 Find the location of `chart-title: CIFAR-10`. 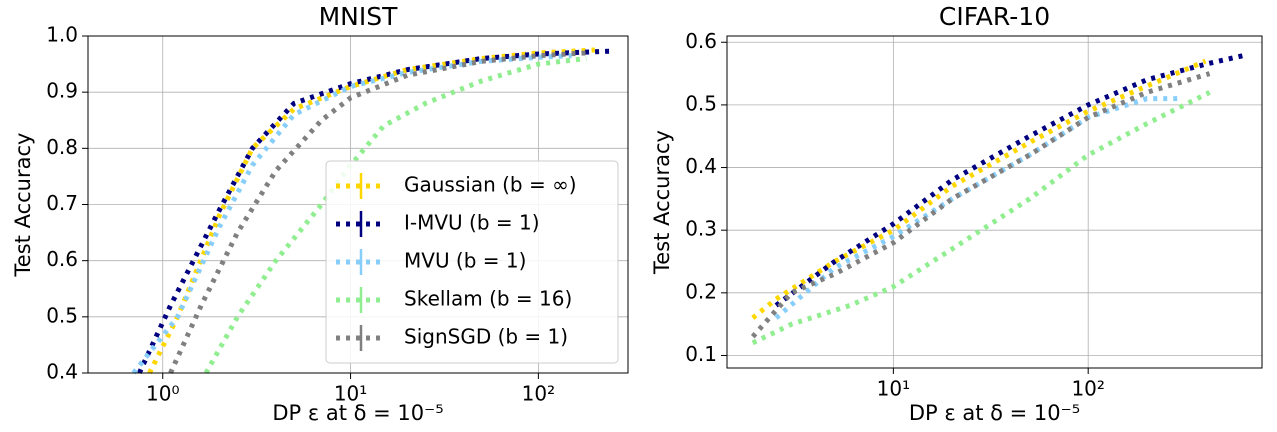

chart-title: CIFAR-10 is located at coordinates (994, 16).